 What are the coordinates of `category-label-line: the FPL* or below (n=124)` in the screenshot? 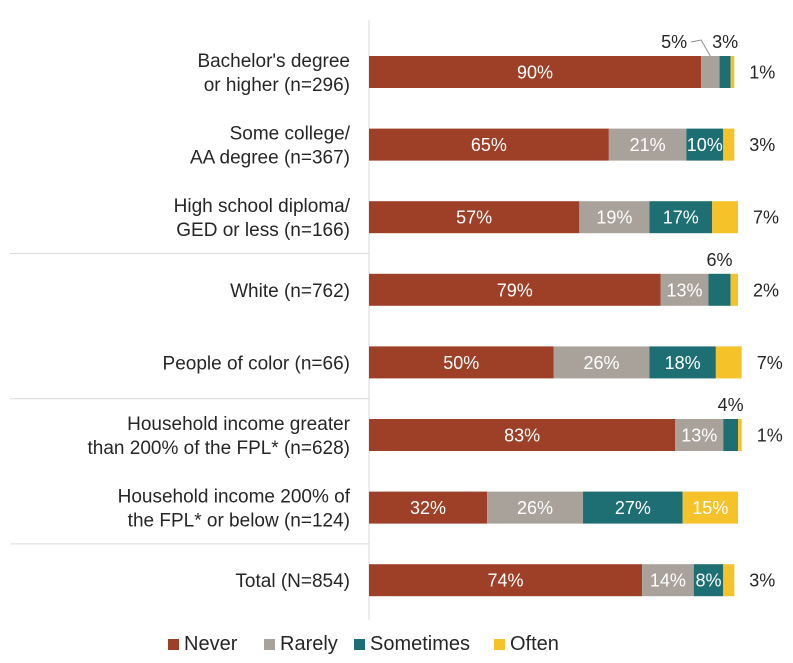 It's located at (239, 521).